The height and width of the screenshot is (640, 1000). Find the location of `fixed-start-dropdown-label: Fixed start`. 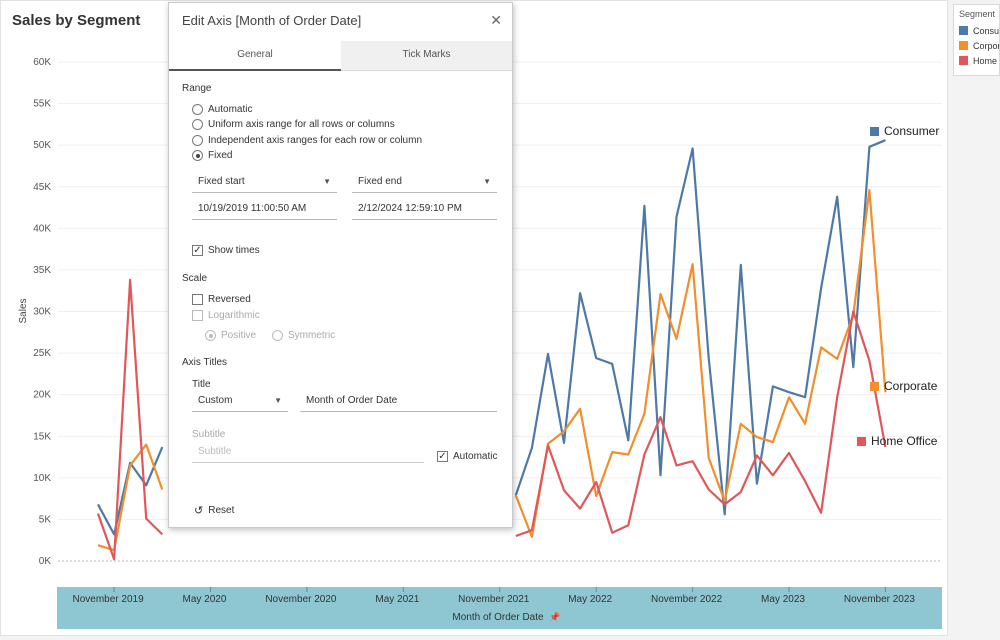

fixed-start-dropdown-label: Fixed start is located at coordinates (221, 181).